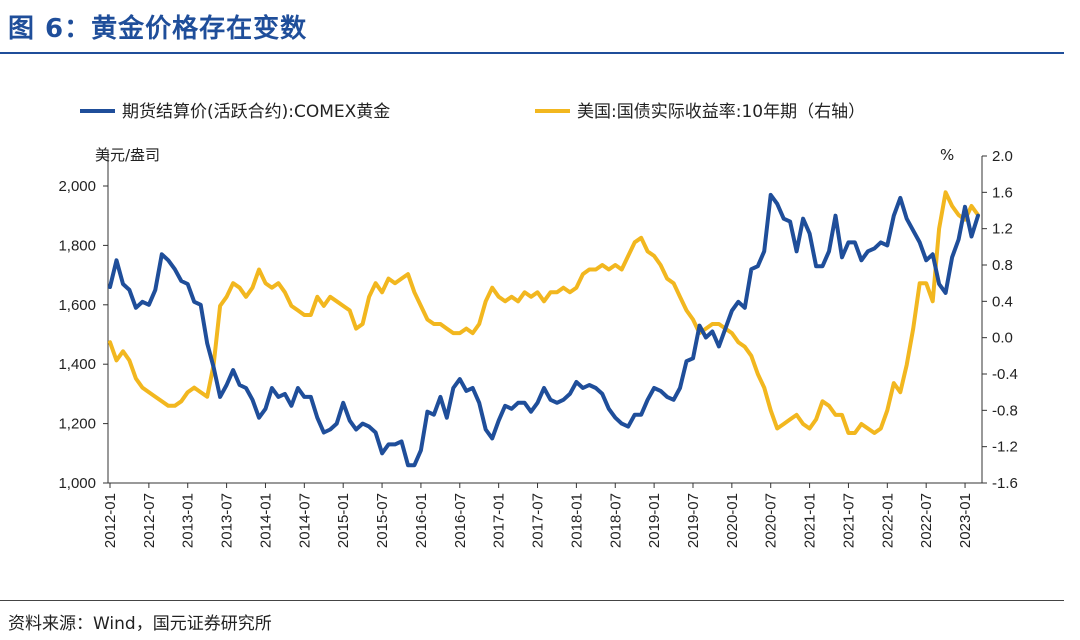 The image size is (1080, 640). Describe the element at coordinates (615, 520) in the screenshot. I see `x-tick-label: 2018-07` at that location.